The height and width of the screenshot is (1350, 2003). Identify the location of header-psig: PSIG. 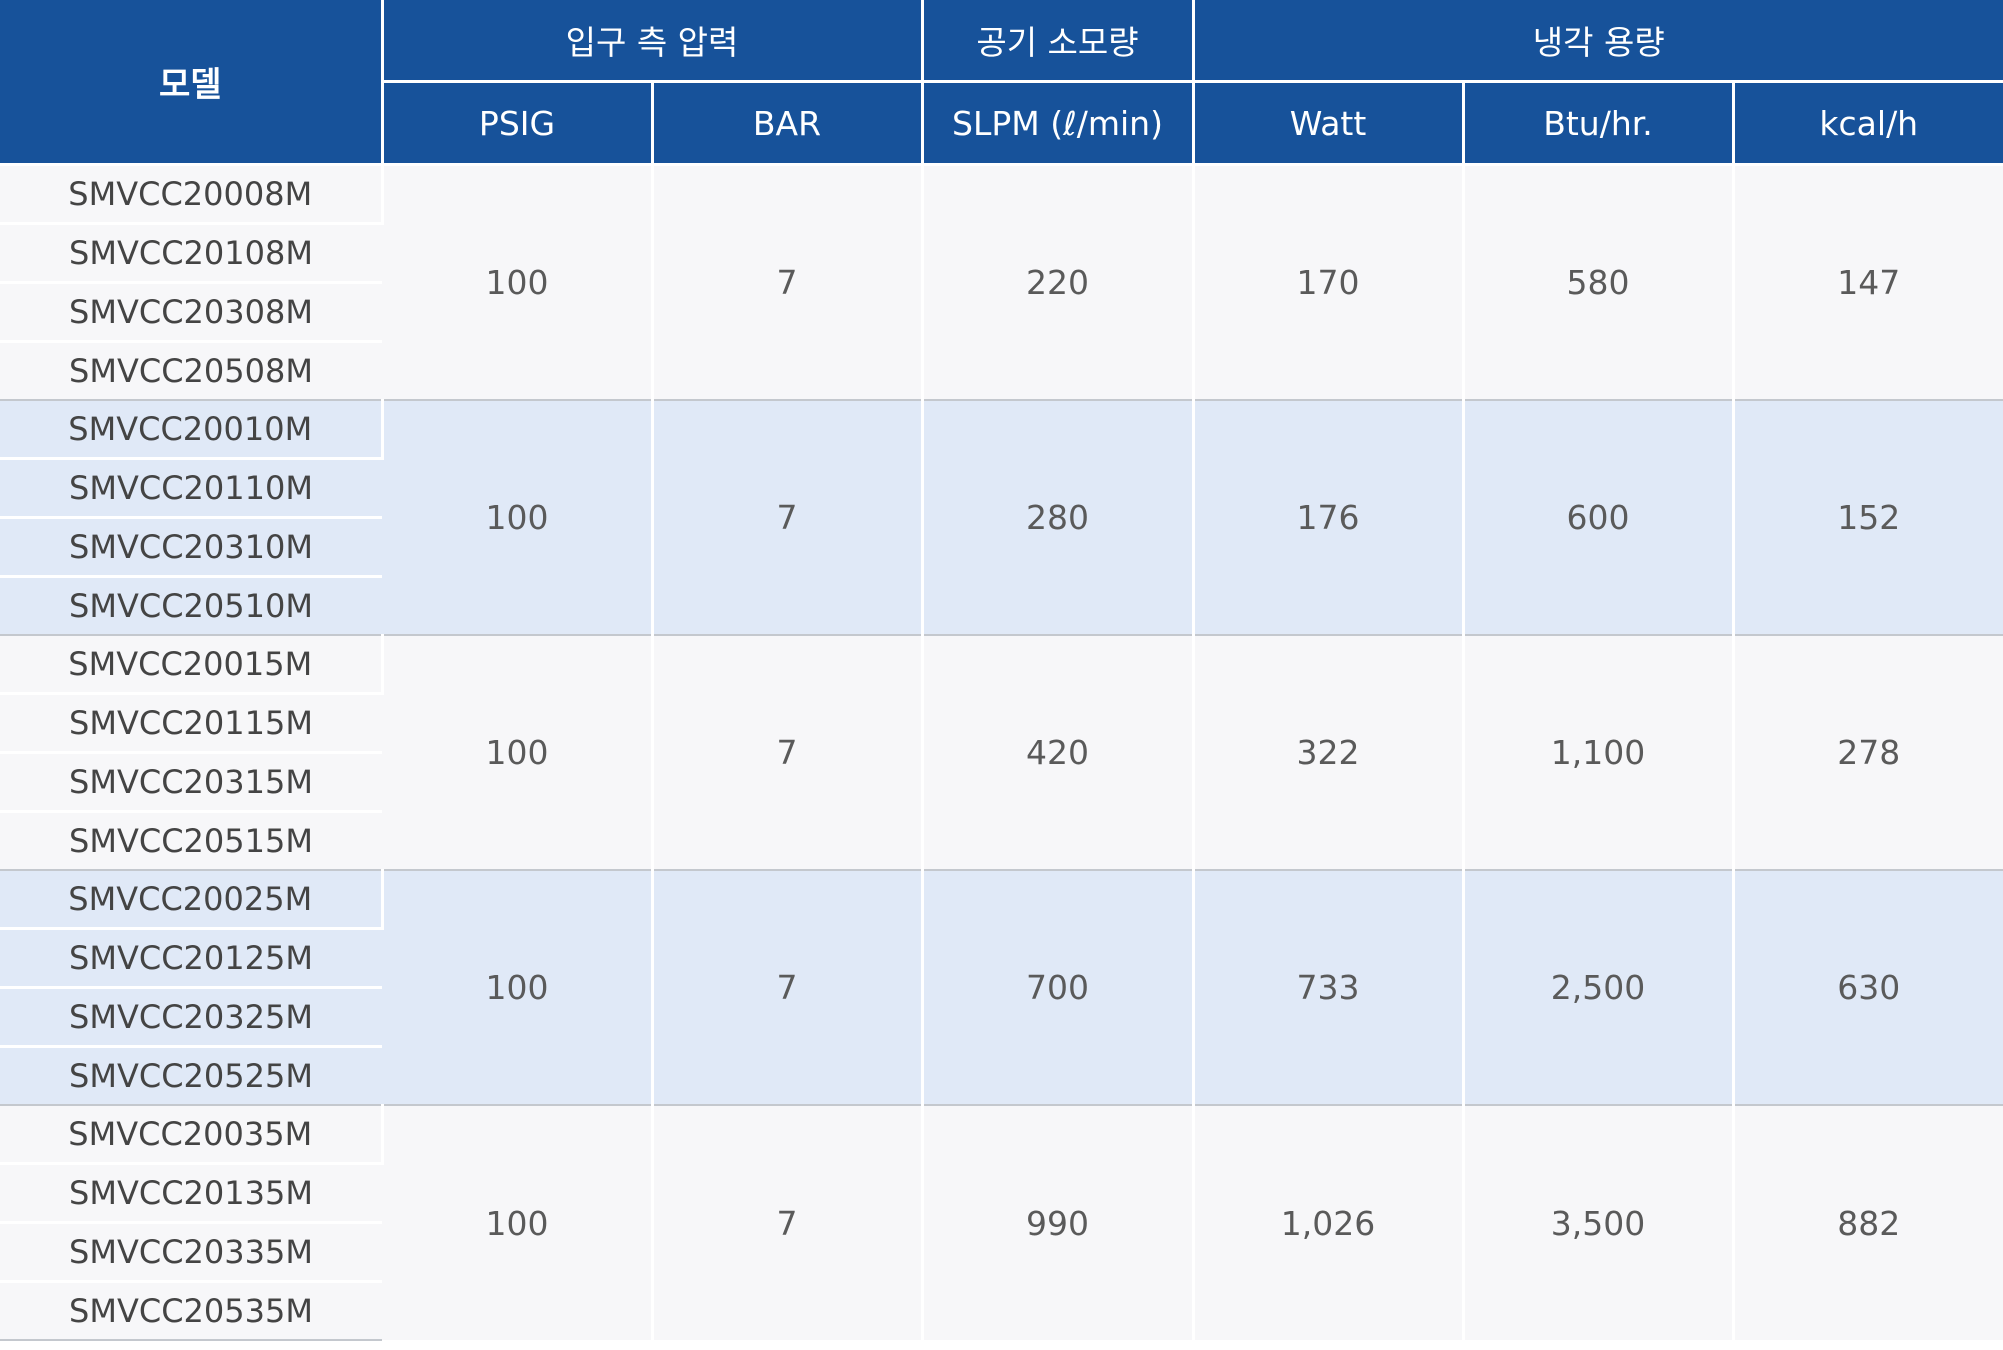
(518, 123).